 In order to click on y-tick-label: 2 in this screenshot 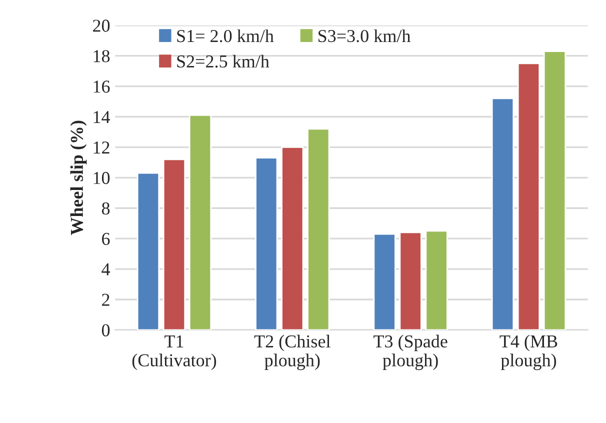, I will do `click(106, 300)`.